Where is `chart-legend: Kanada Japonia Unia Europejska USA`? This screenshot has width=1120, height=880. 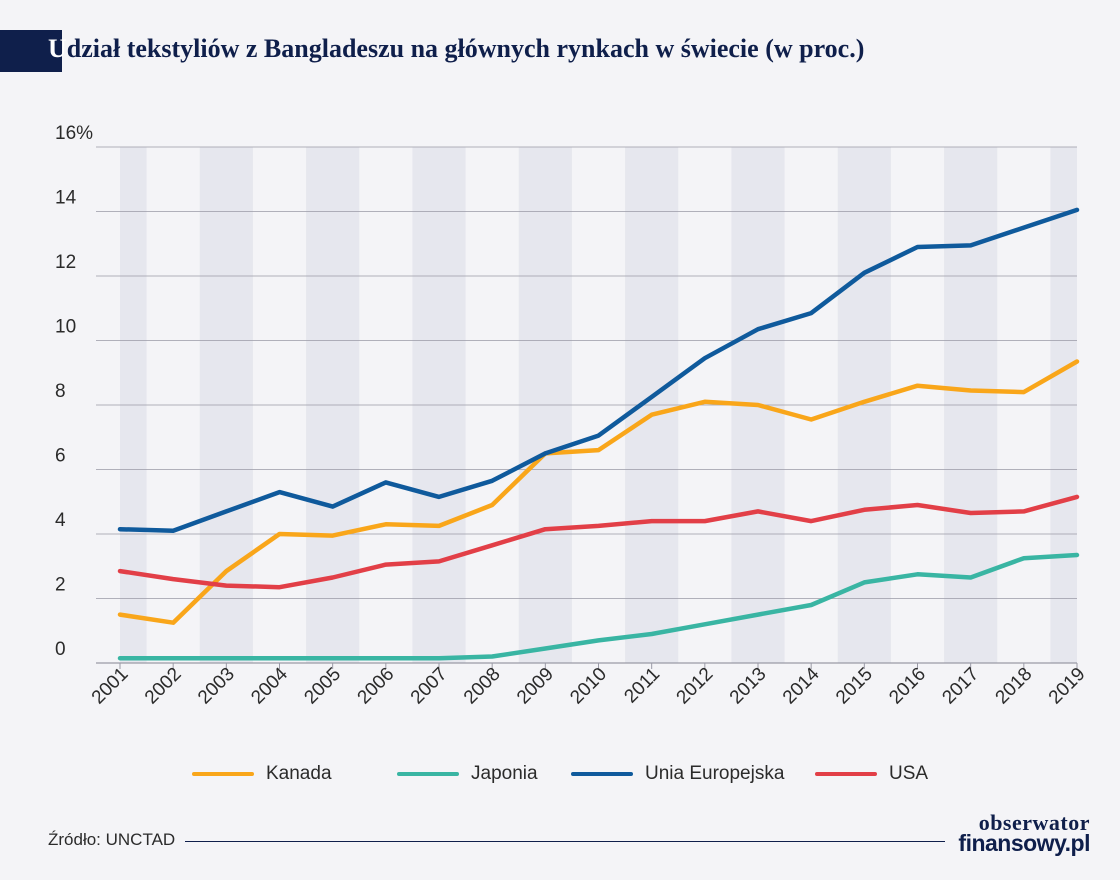
chart-legend: Kanada Japonia Unia Europejska USA is located at coordinates (560, 774).